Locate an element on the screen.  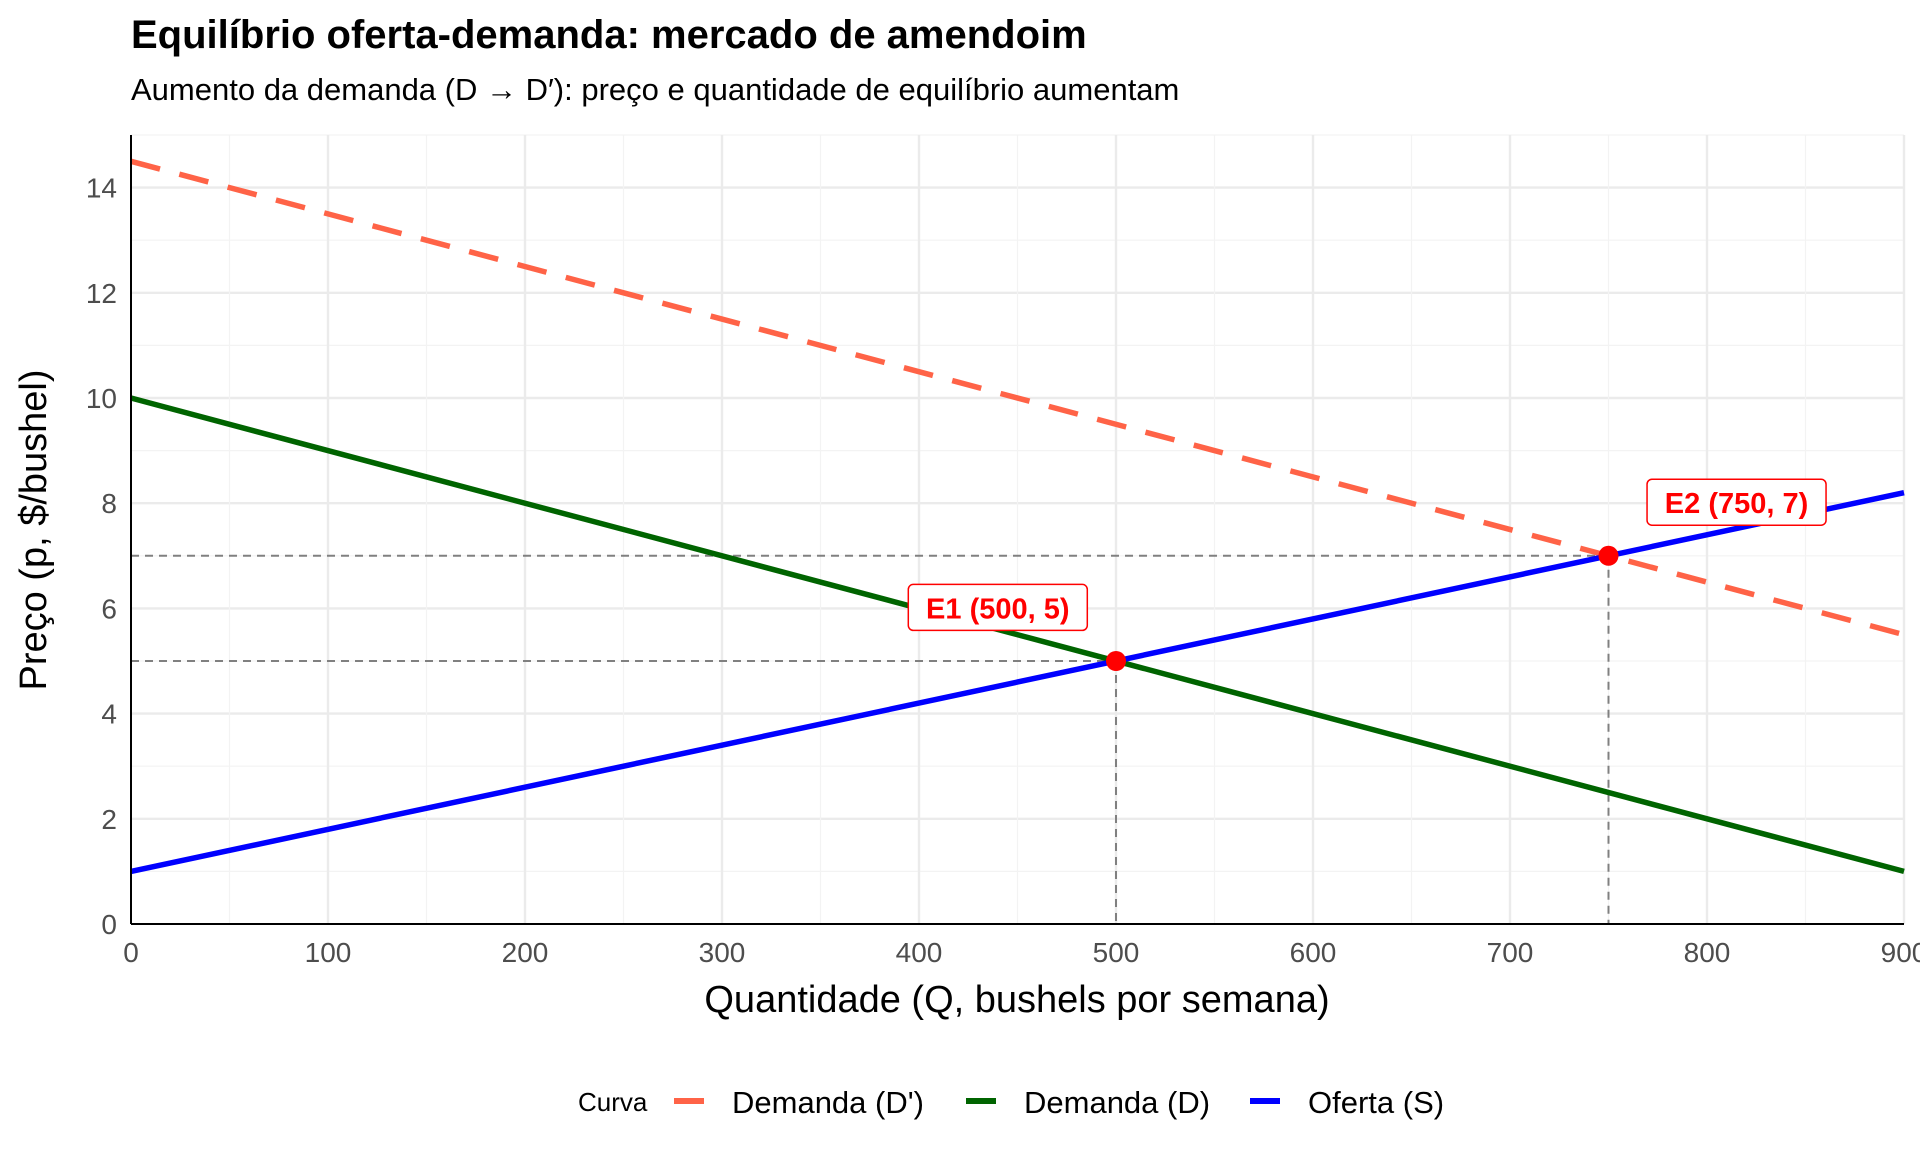
equilibrium-label: E1 (500, 5) is located at coordinates (997, 609).